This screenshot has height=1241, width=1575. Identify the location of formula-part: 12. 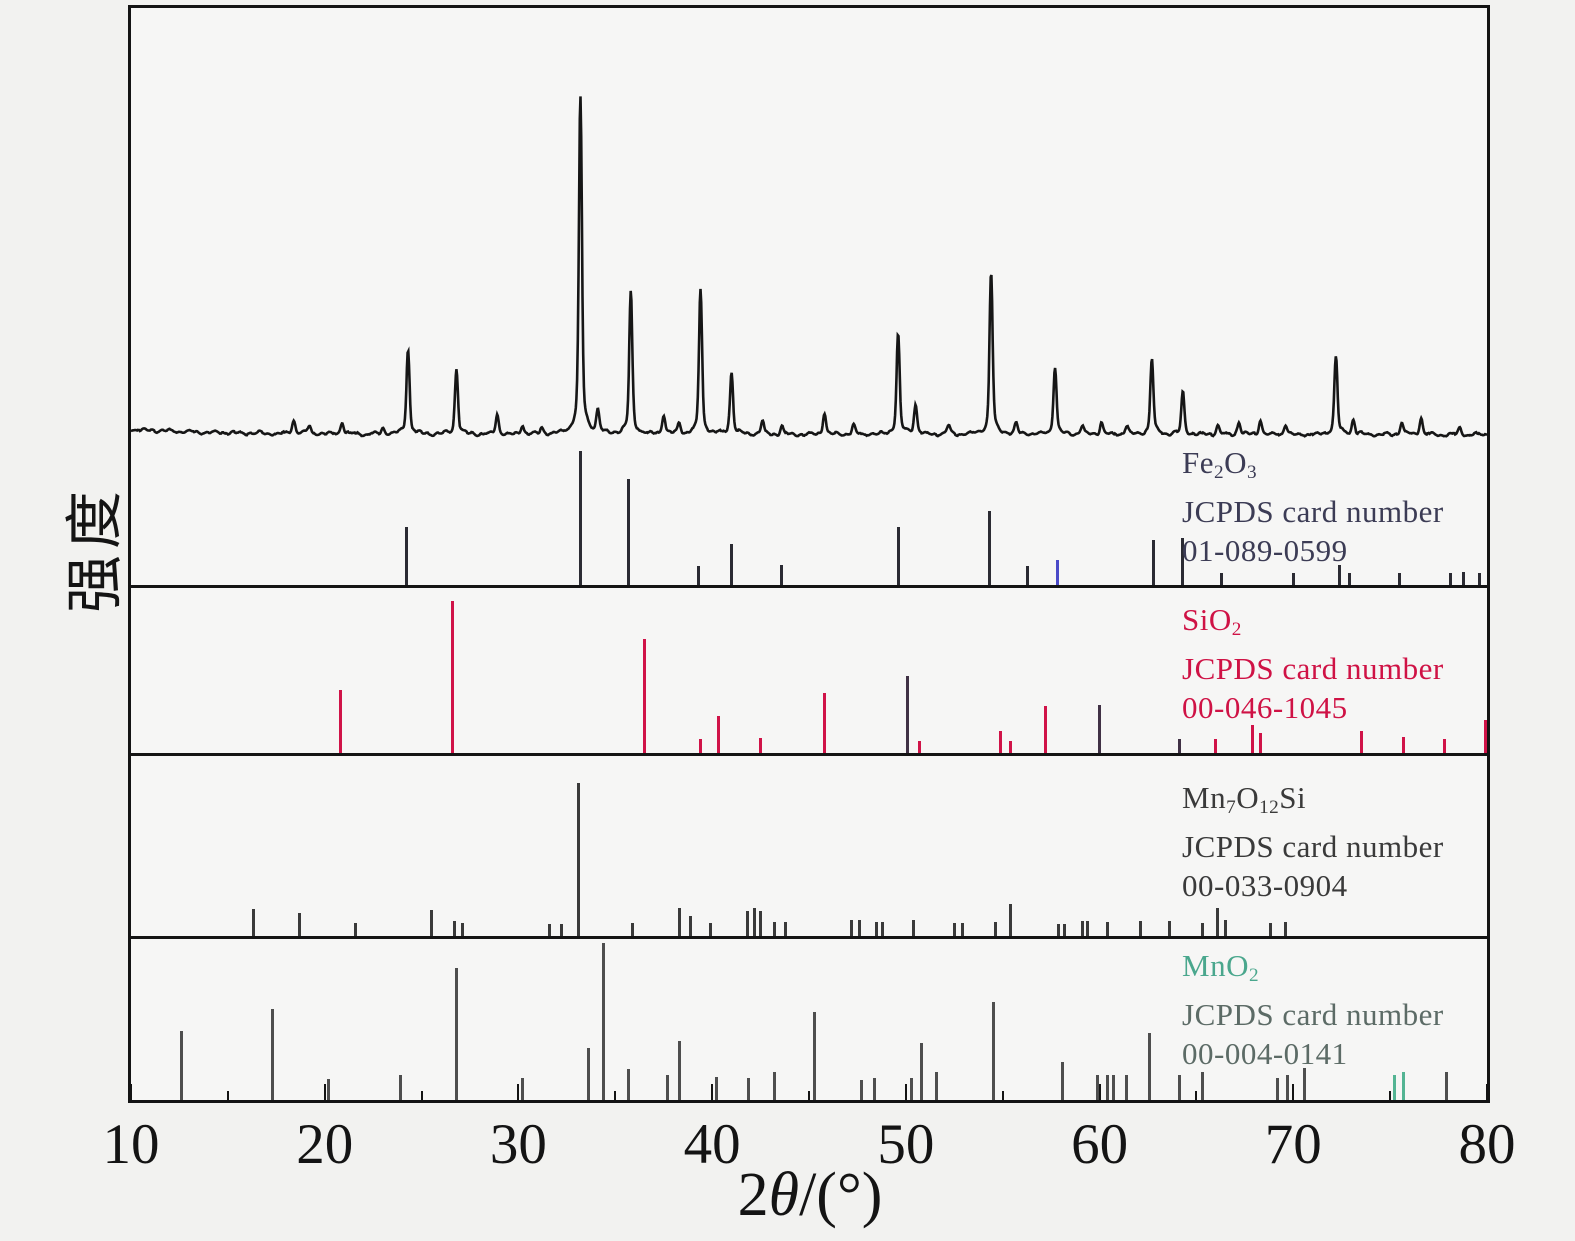
(1269, 807).